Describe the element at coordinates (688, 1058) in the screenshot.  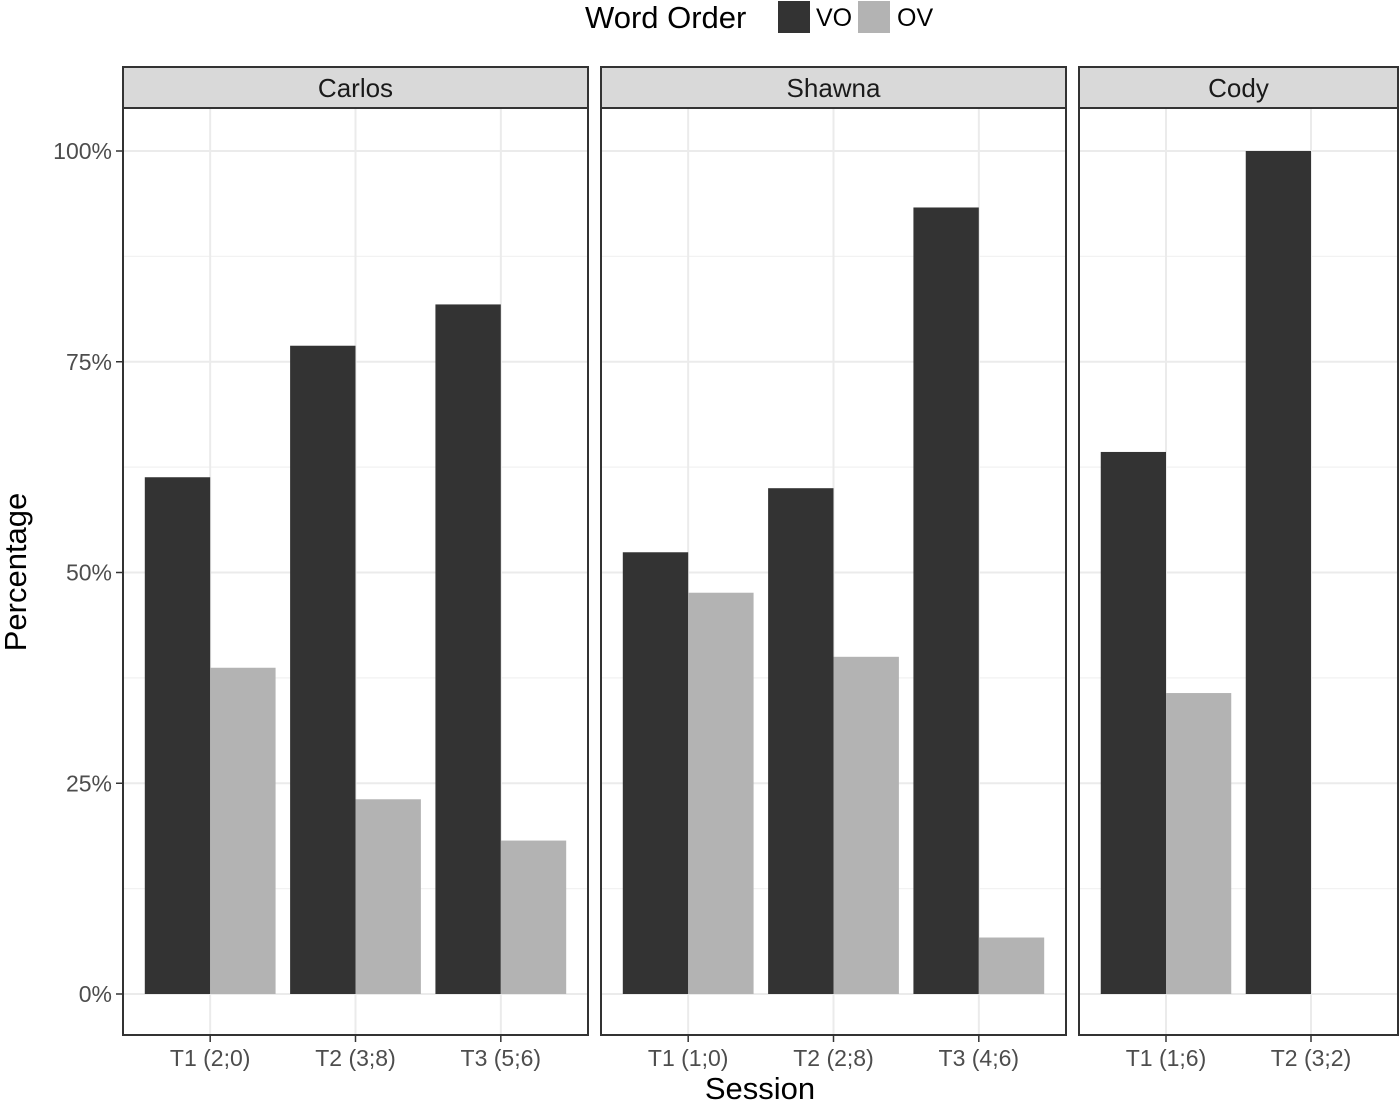
I see `x-tick-label: T1 (1;0)` at that location.